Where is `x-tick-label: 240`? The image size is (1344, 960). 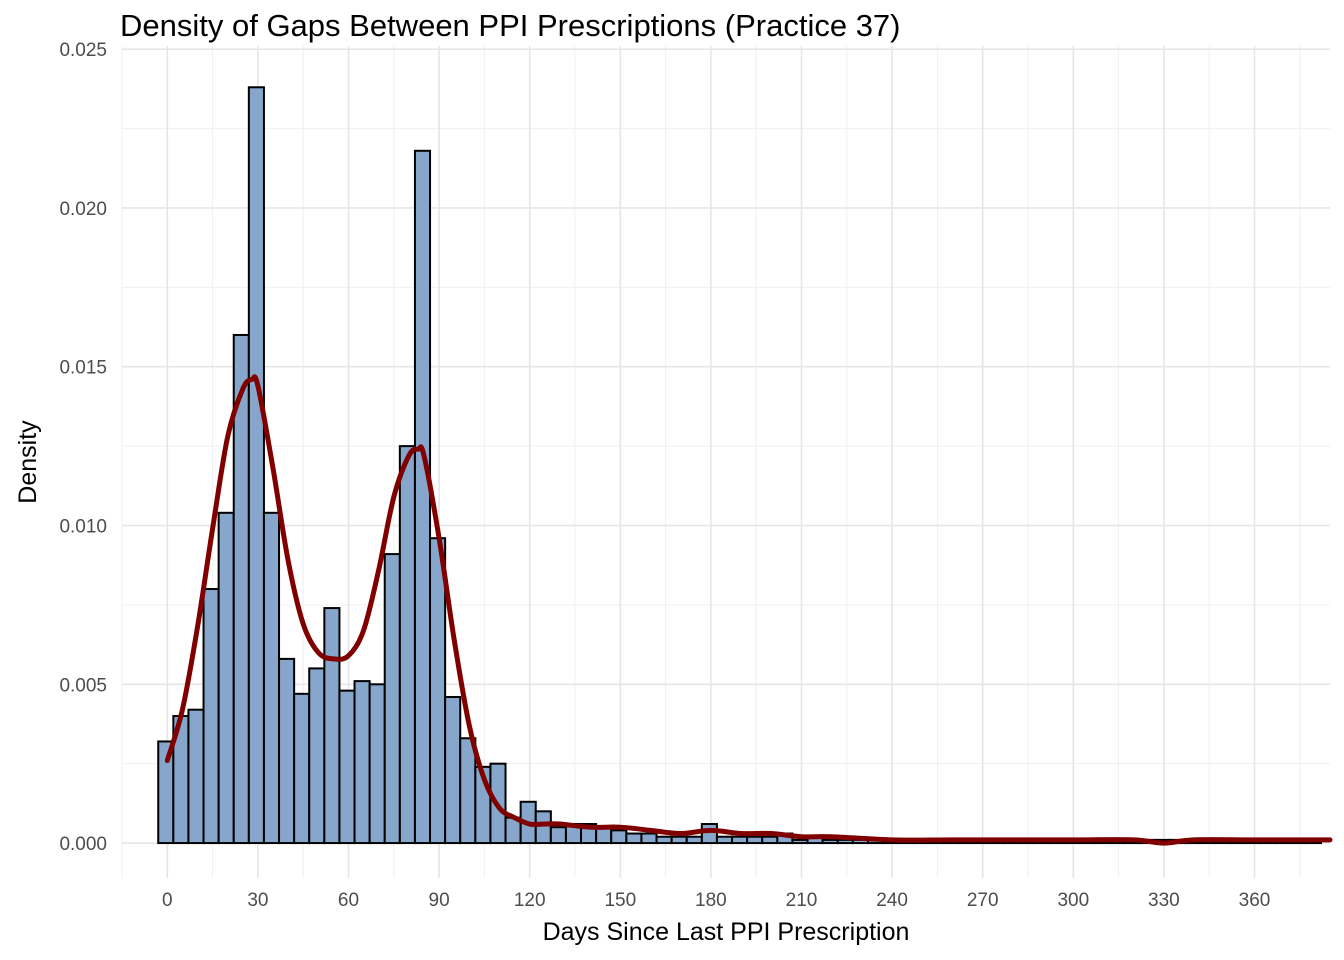 x-tick-label: 240 is located at coordinates (892, 900).